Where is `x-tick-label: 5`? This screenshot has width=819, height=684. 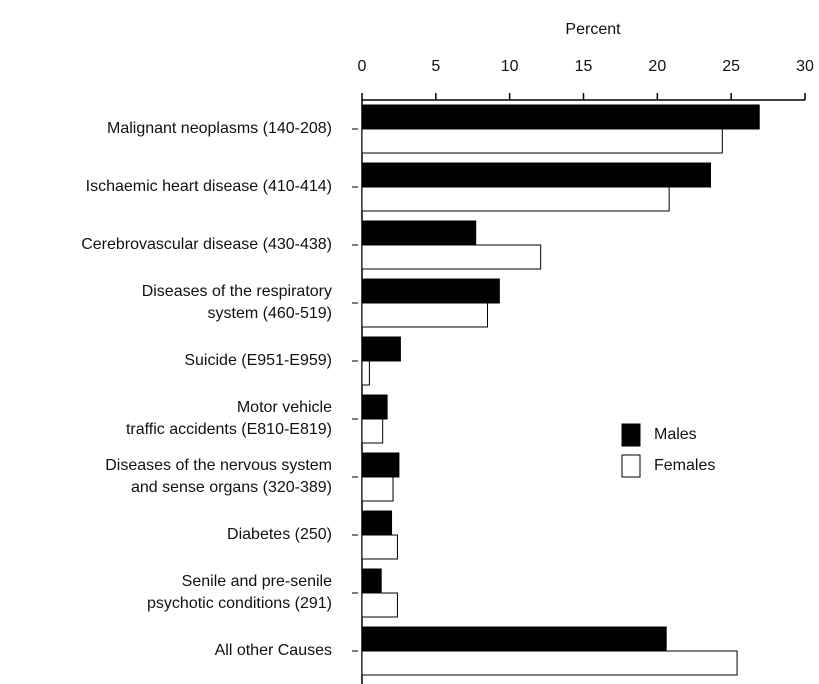
x-tick-label: 5 is located at coordinates (435, 66).